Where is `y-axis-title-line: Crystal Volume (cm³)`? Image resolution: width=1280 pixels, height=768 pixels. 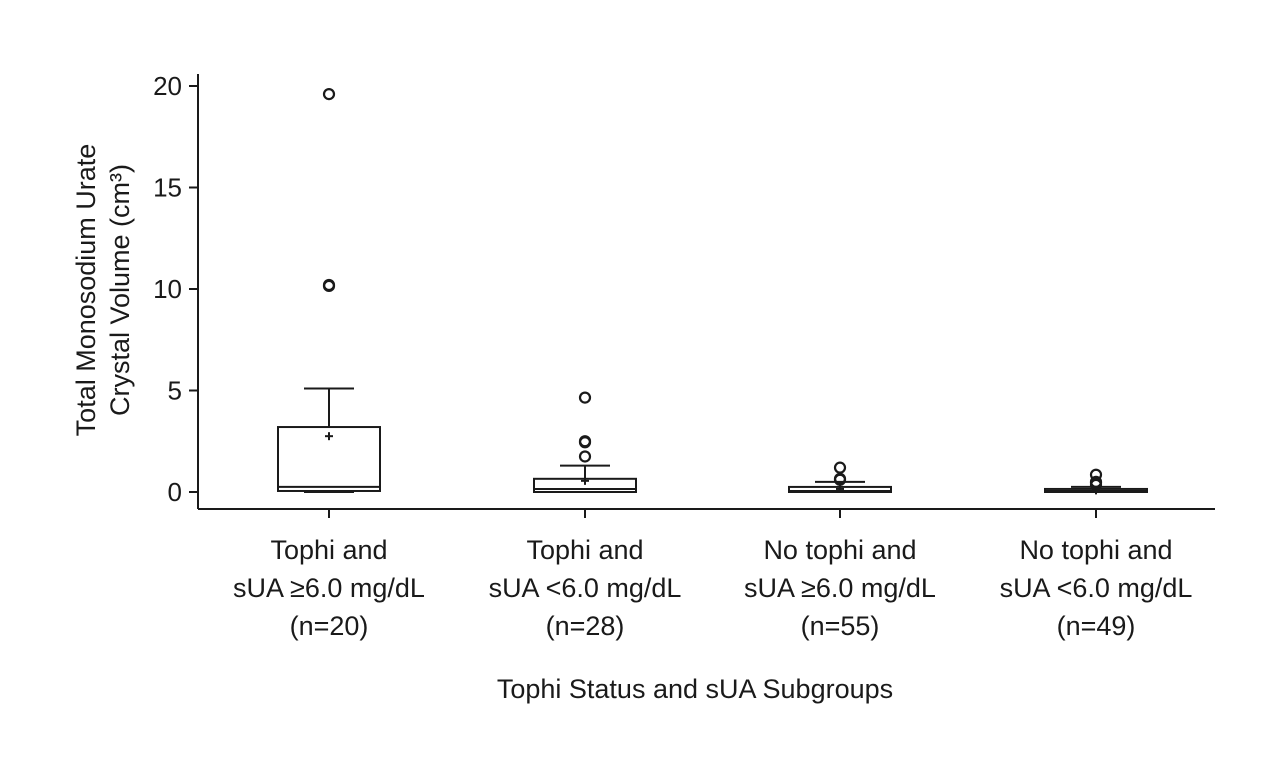
y-axis-title-line: Crystal Volume (cm³) is located at coordinates (120, 290).